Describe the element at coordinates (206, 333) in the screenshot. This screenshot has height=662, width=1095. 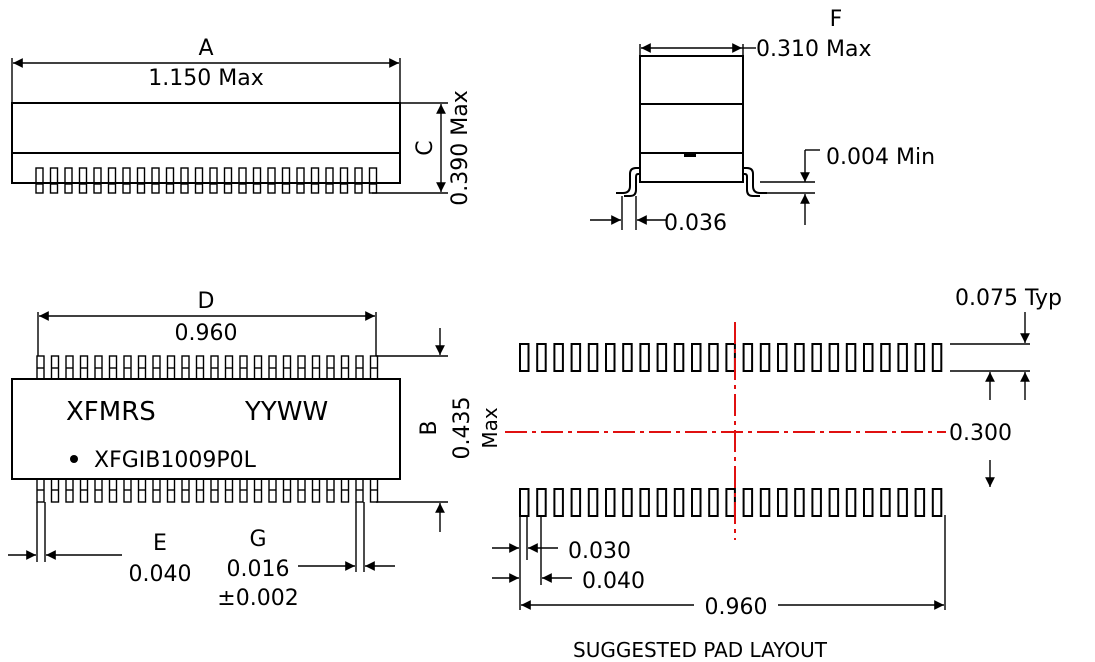
I see `dim-d-value: 0.960` at that location.